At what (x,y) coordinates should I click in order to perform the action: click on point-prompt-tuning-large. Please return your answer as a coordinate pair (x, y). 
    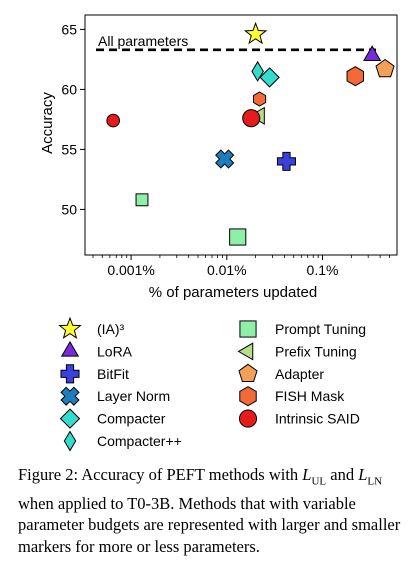
    Looking at the image, I should click on (238, 237).